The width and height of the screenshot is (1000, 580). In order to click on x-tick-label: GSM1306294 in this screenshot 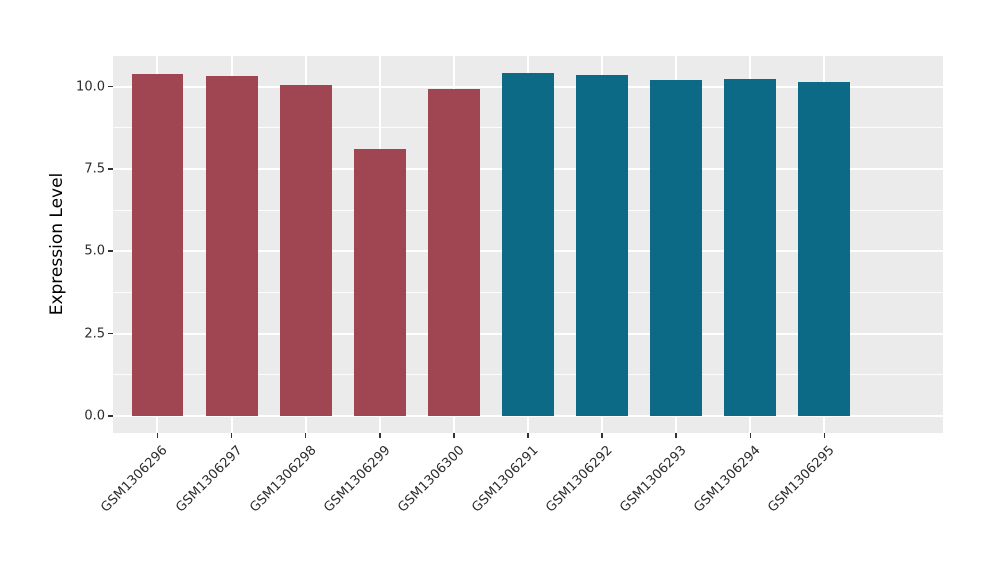, I will do `click(727, 479)`.